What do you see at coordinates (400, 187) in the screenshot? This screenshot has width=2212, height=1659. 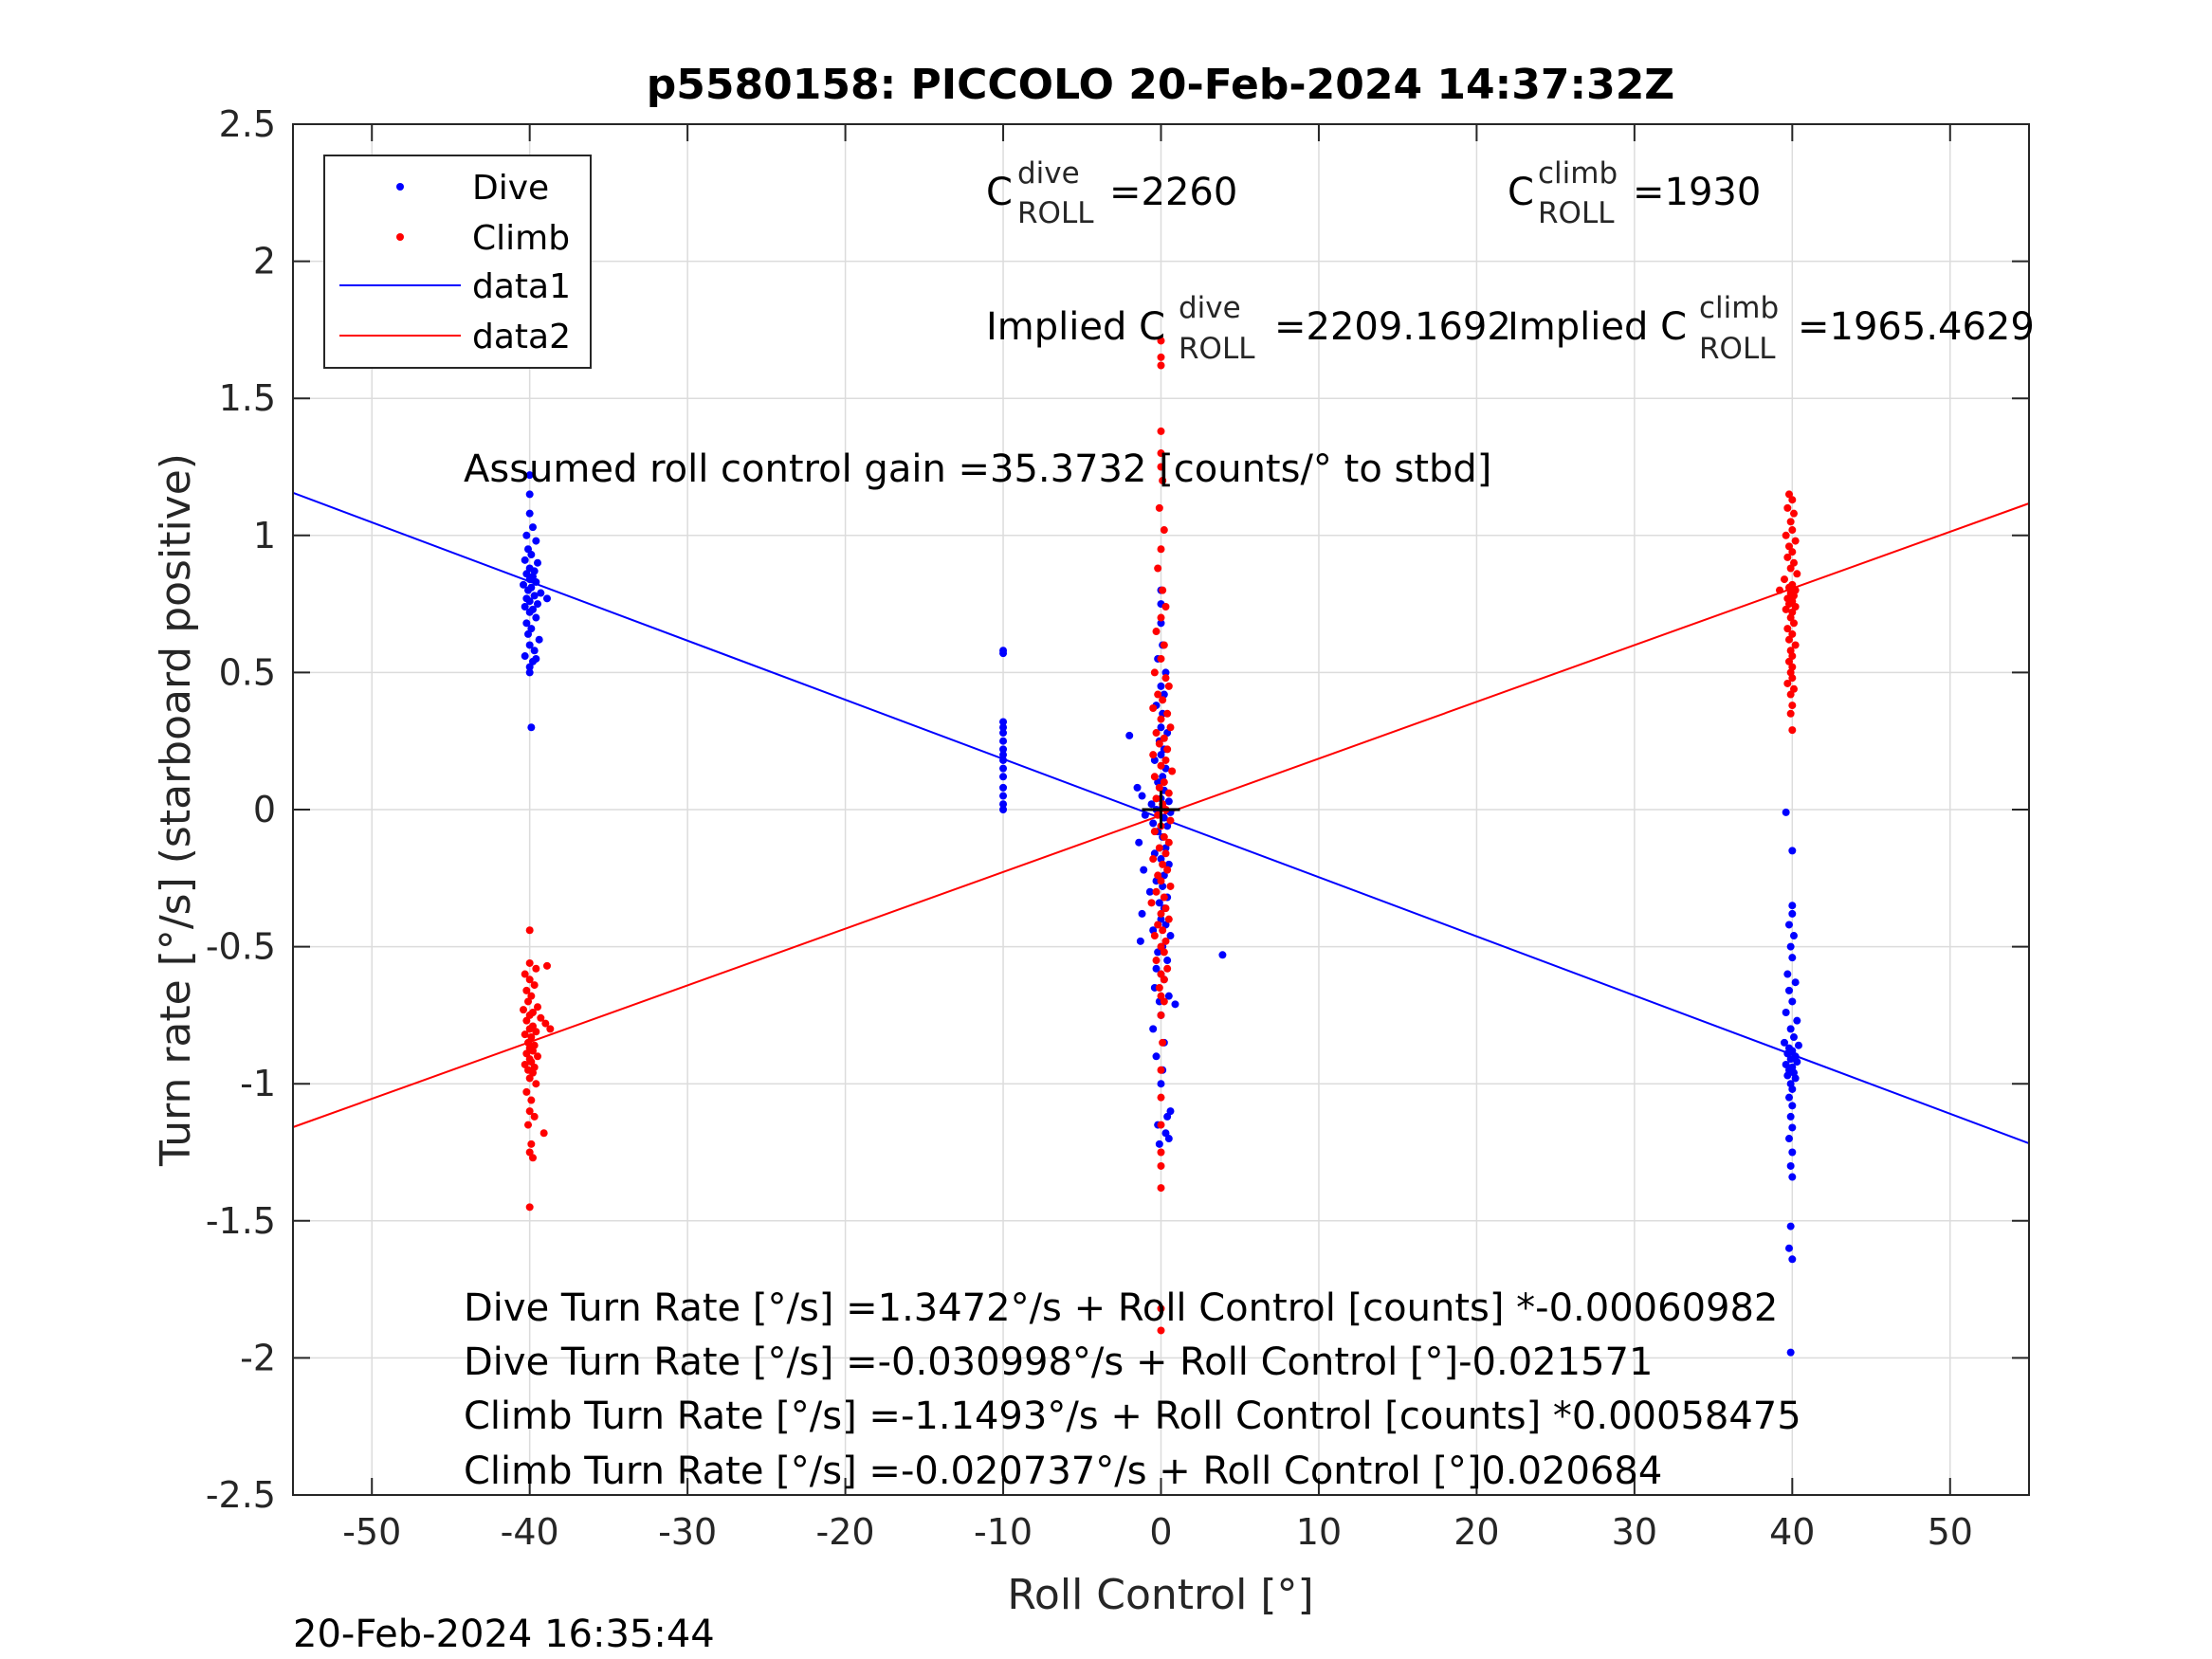 I see `legend-dive-marker` at bounding box center [400, 187].